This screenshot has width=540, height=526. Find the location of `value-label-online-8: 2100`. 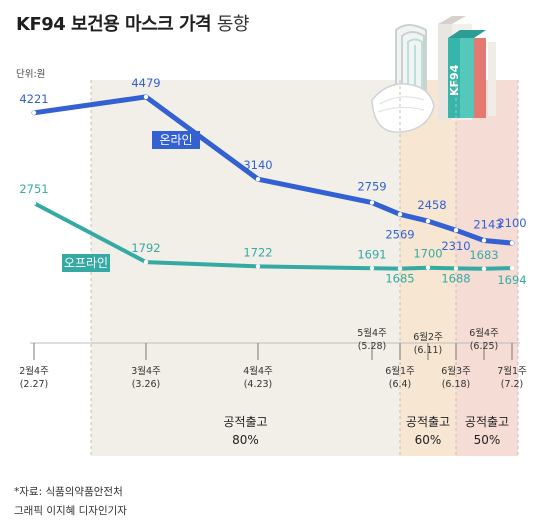

value-label-online-8: 2100 is located at coordinates (511, 223).